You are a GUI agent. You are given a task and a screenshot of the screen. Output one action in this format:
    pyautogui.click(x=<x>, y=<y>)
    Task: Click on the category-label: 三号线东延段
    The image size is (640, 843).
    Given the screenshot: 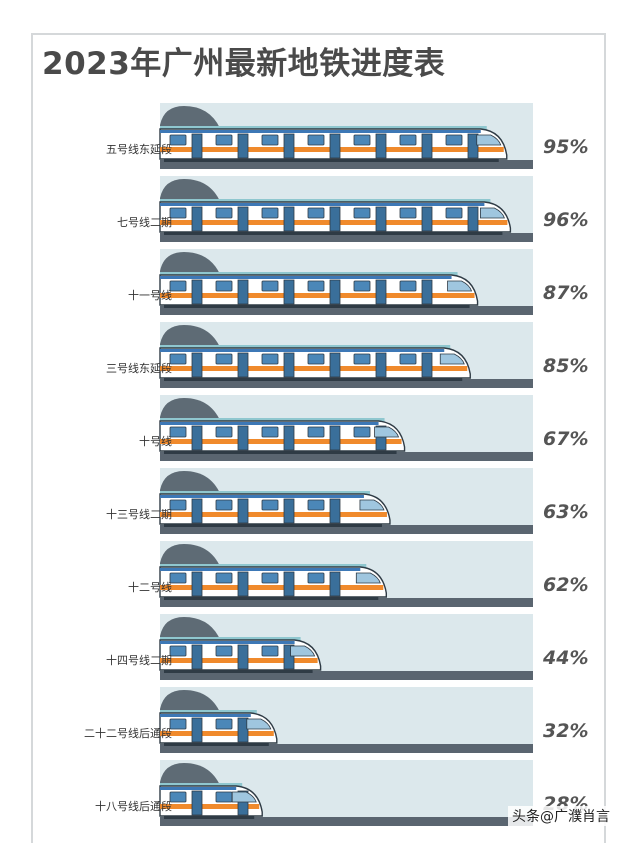 What is the action you would take?
    pyautogui.click(x=139, y=368)
    